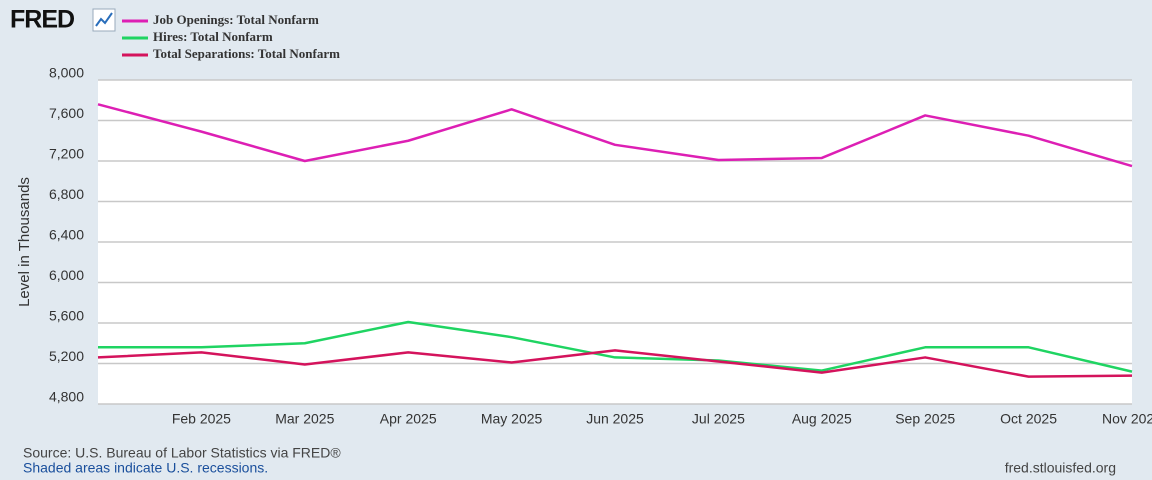 The width and height of the screenshot is (1152, 480). What do you see at coordinates (66, 275) in the screenshot?
I see `y-tick-label: 6,000` at bounding box center [66, 275].